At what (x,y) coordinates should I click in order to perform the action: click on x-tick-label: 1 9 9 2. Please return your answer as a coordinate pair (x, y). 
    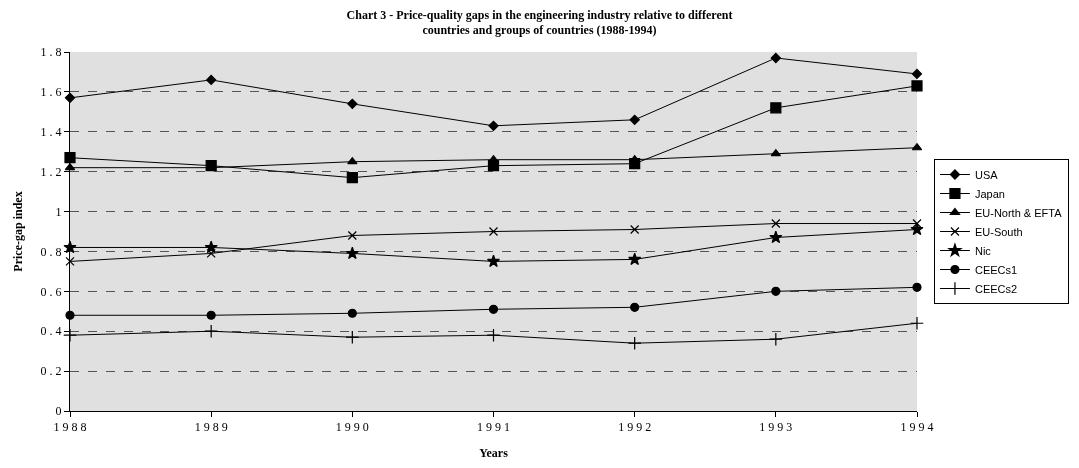
    Looking at the image, I should click on (635, 427).